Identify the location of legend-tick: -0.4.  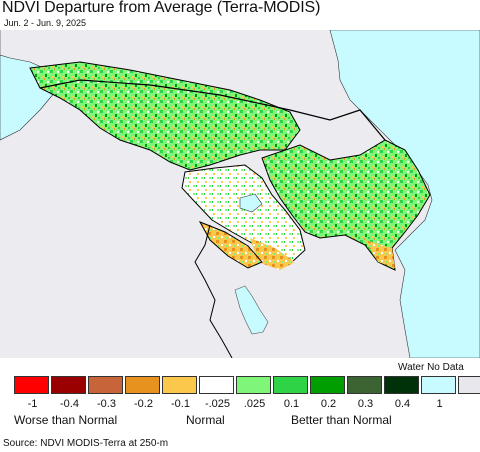
(69, 404).